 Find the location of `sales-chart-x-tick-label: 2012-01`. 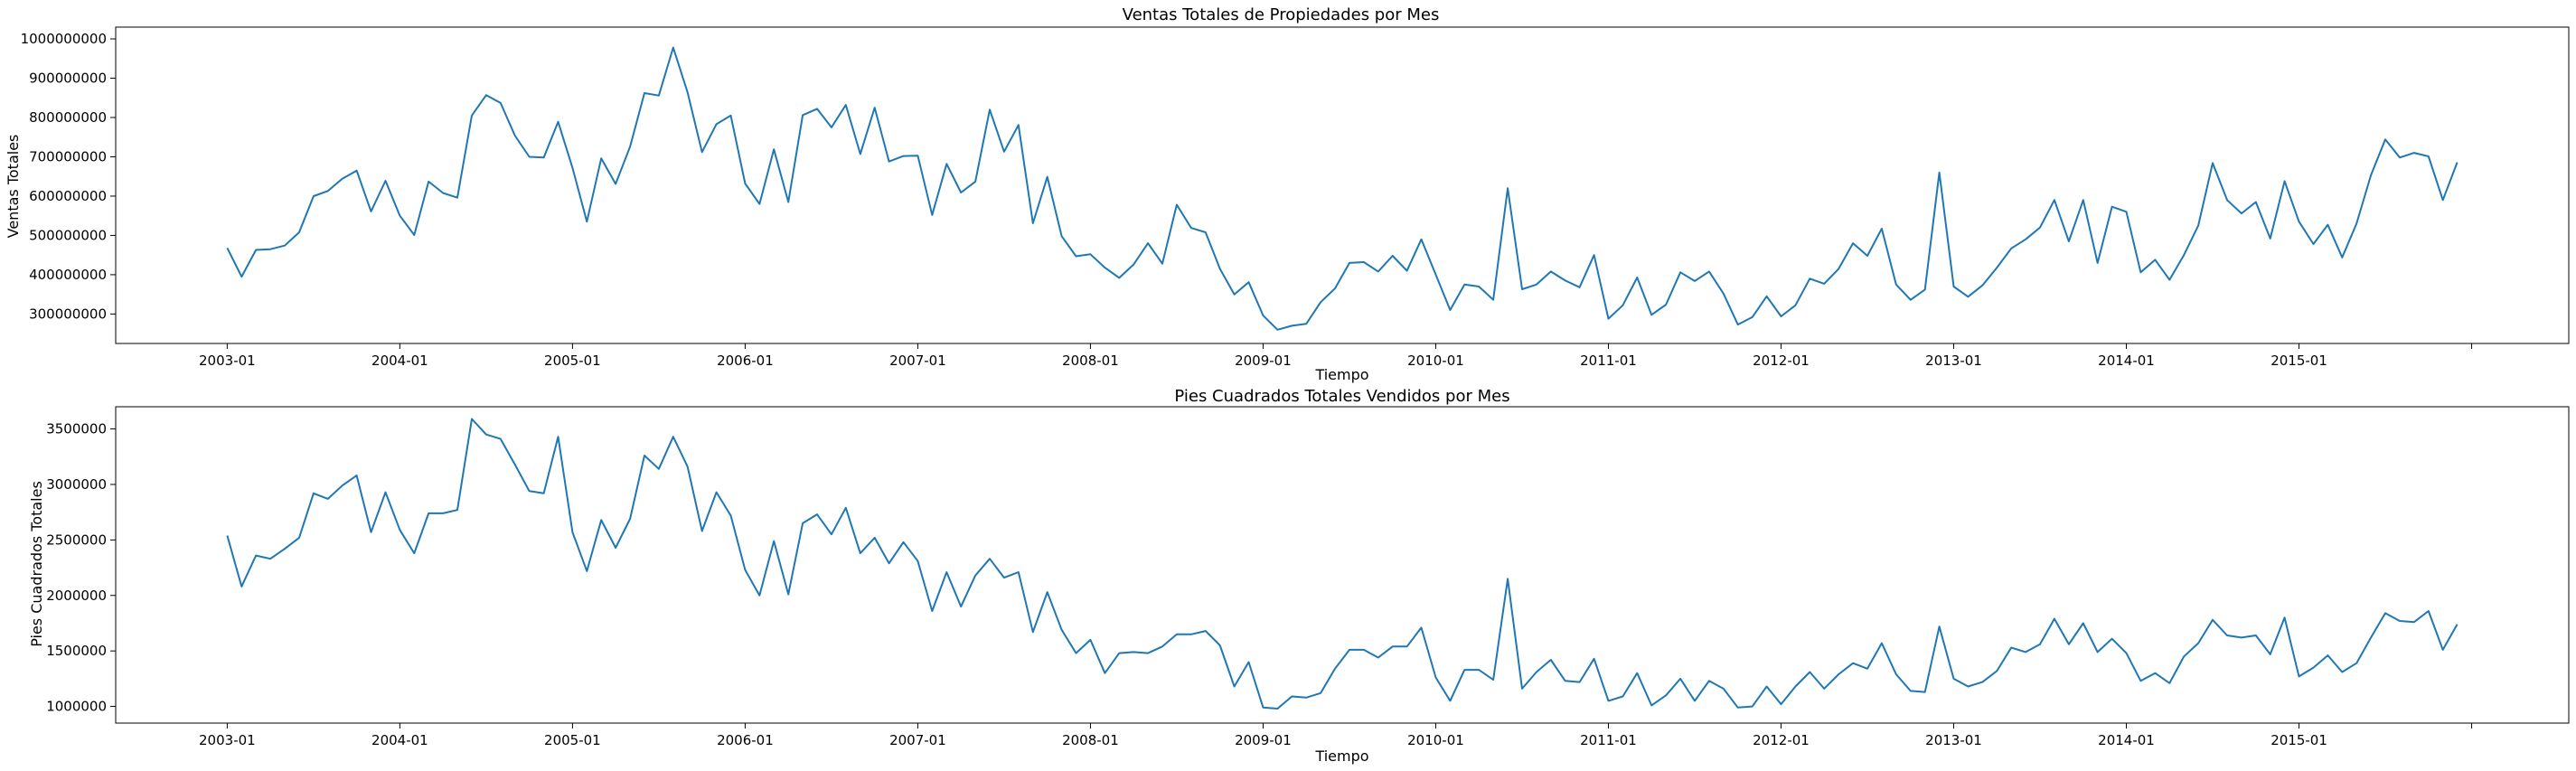

sales-chart-x-tick-label: 2012-01 is located at coordinates (1781, 361).